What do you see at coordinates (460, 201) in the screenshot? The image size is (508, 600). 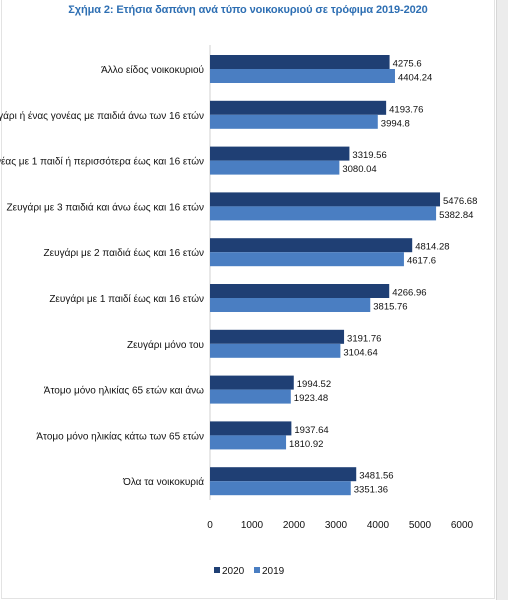 I see `data-label-2020: 5476.68` at bounding box center [460, 201].